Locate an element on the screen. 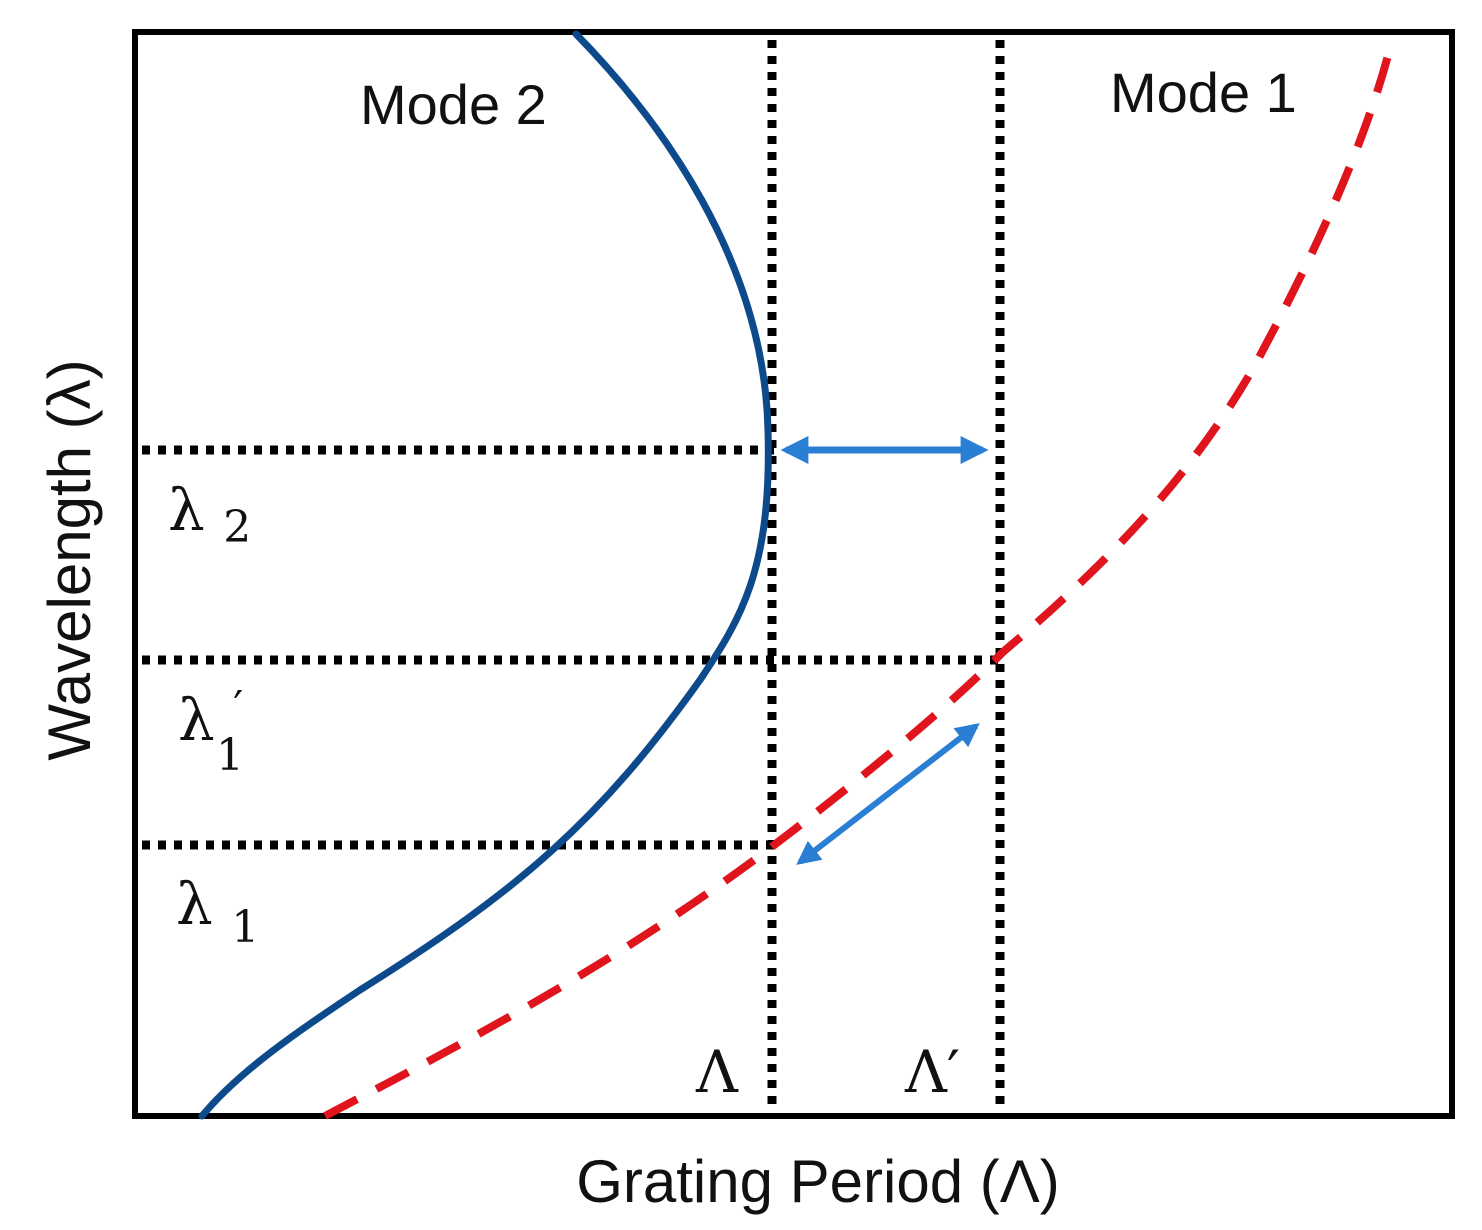 This screenshot has height=1230, width=1482. period-prime-label: Λ′ is located at coordinates (932, 1072).